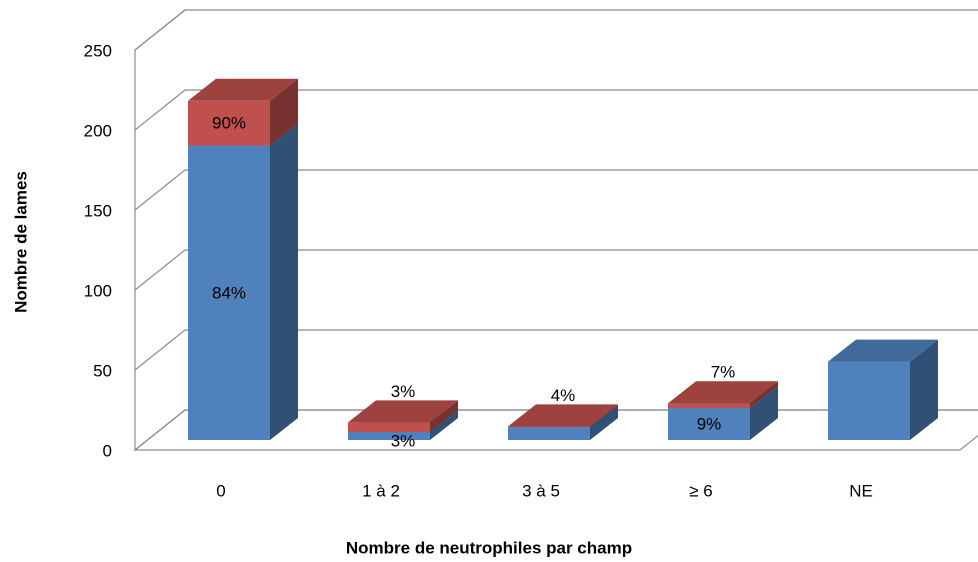 The height and width of the screenshot is (562, 978). Describe the element at coordinates (541, 490) in the screenshot. I see `x-tick-label: 3 à 5` at that location.